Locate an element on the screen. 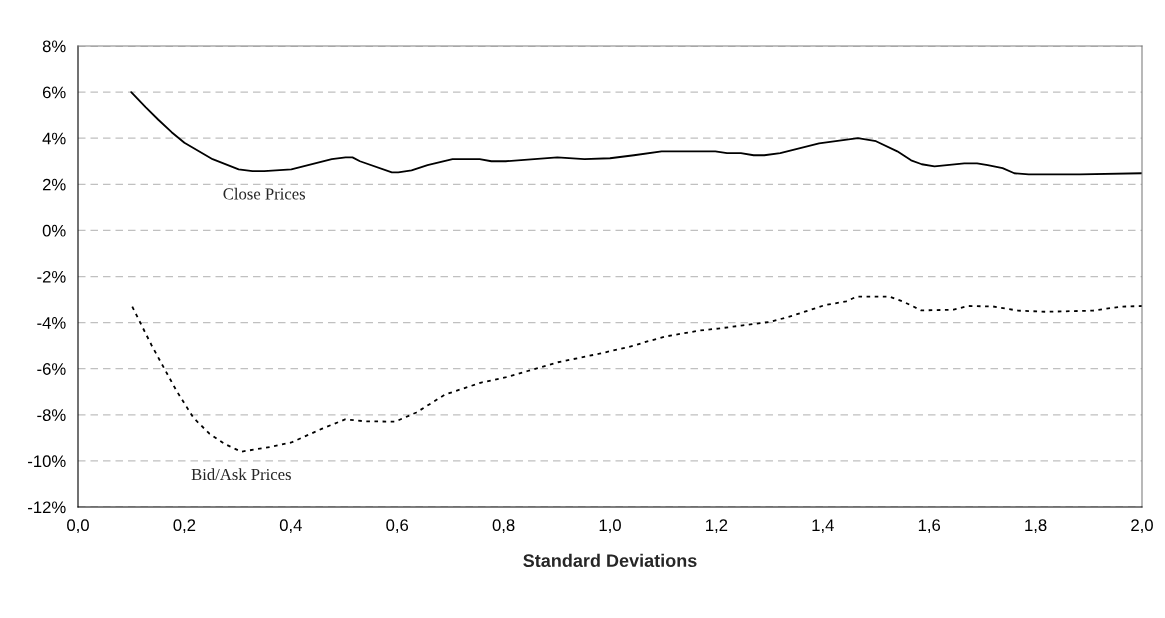  y-tick-label: -6% is located at coordinates (51, 369).